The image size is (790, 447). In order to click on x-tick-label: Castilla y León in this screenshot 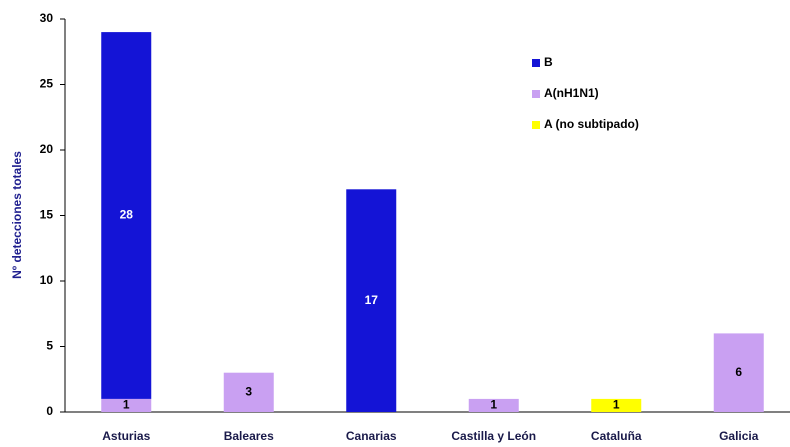, I will do `click(493, 436)`.